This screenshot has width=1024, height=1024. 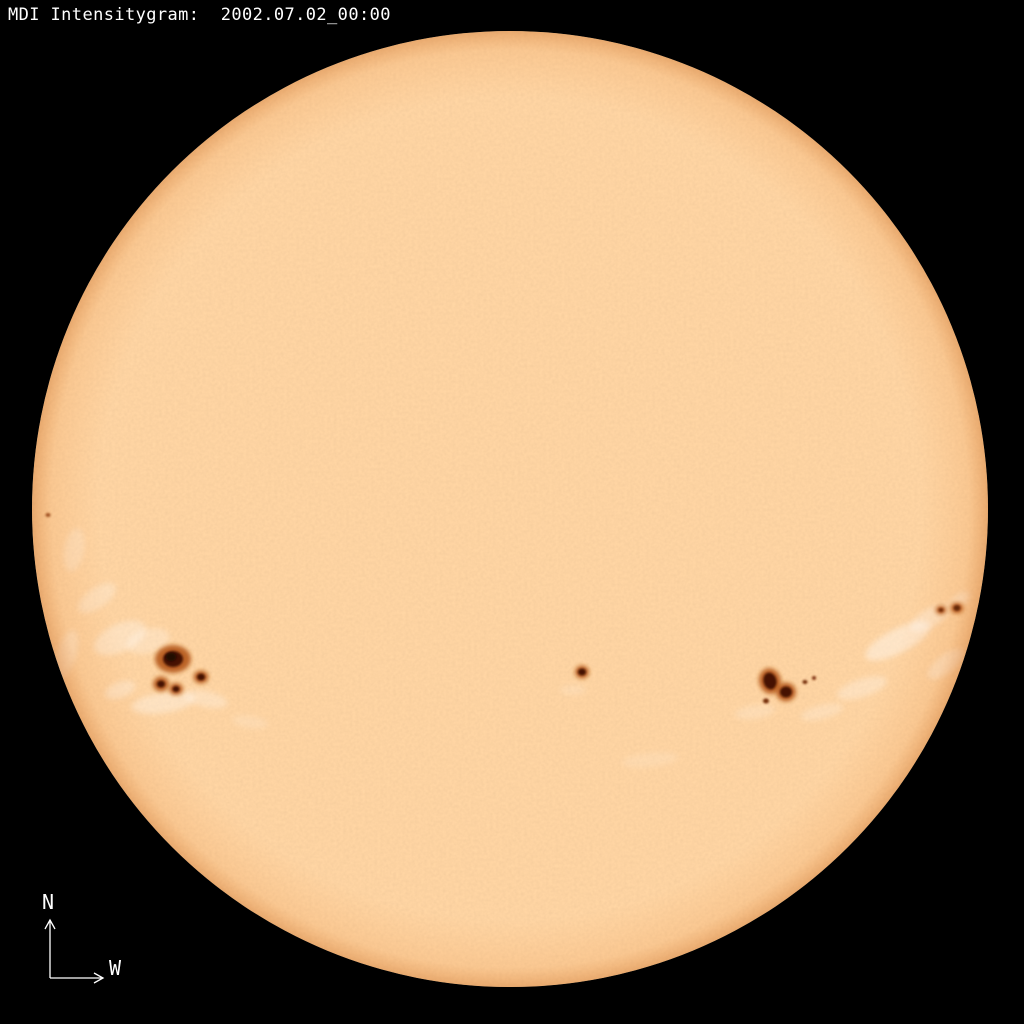 What do you see at coordinates (74, 951) in the screenshot?
I see `compass-arrows` at bounding box center [74, 951].